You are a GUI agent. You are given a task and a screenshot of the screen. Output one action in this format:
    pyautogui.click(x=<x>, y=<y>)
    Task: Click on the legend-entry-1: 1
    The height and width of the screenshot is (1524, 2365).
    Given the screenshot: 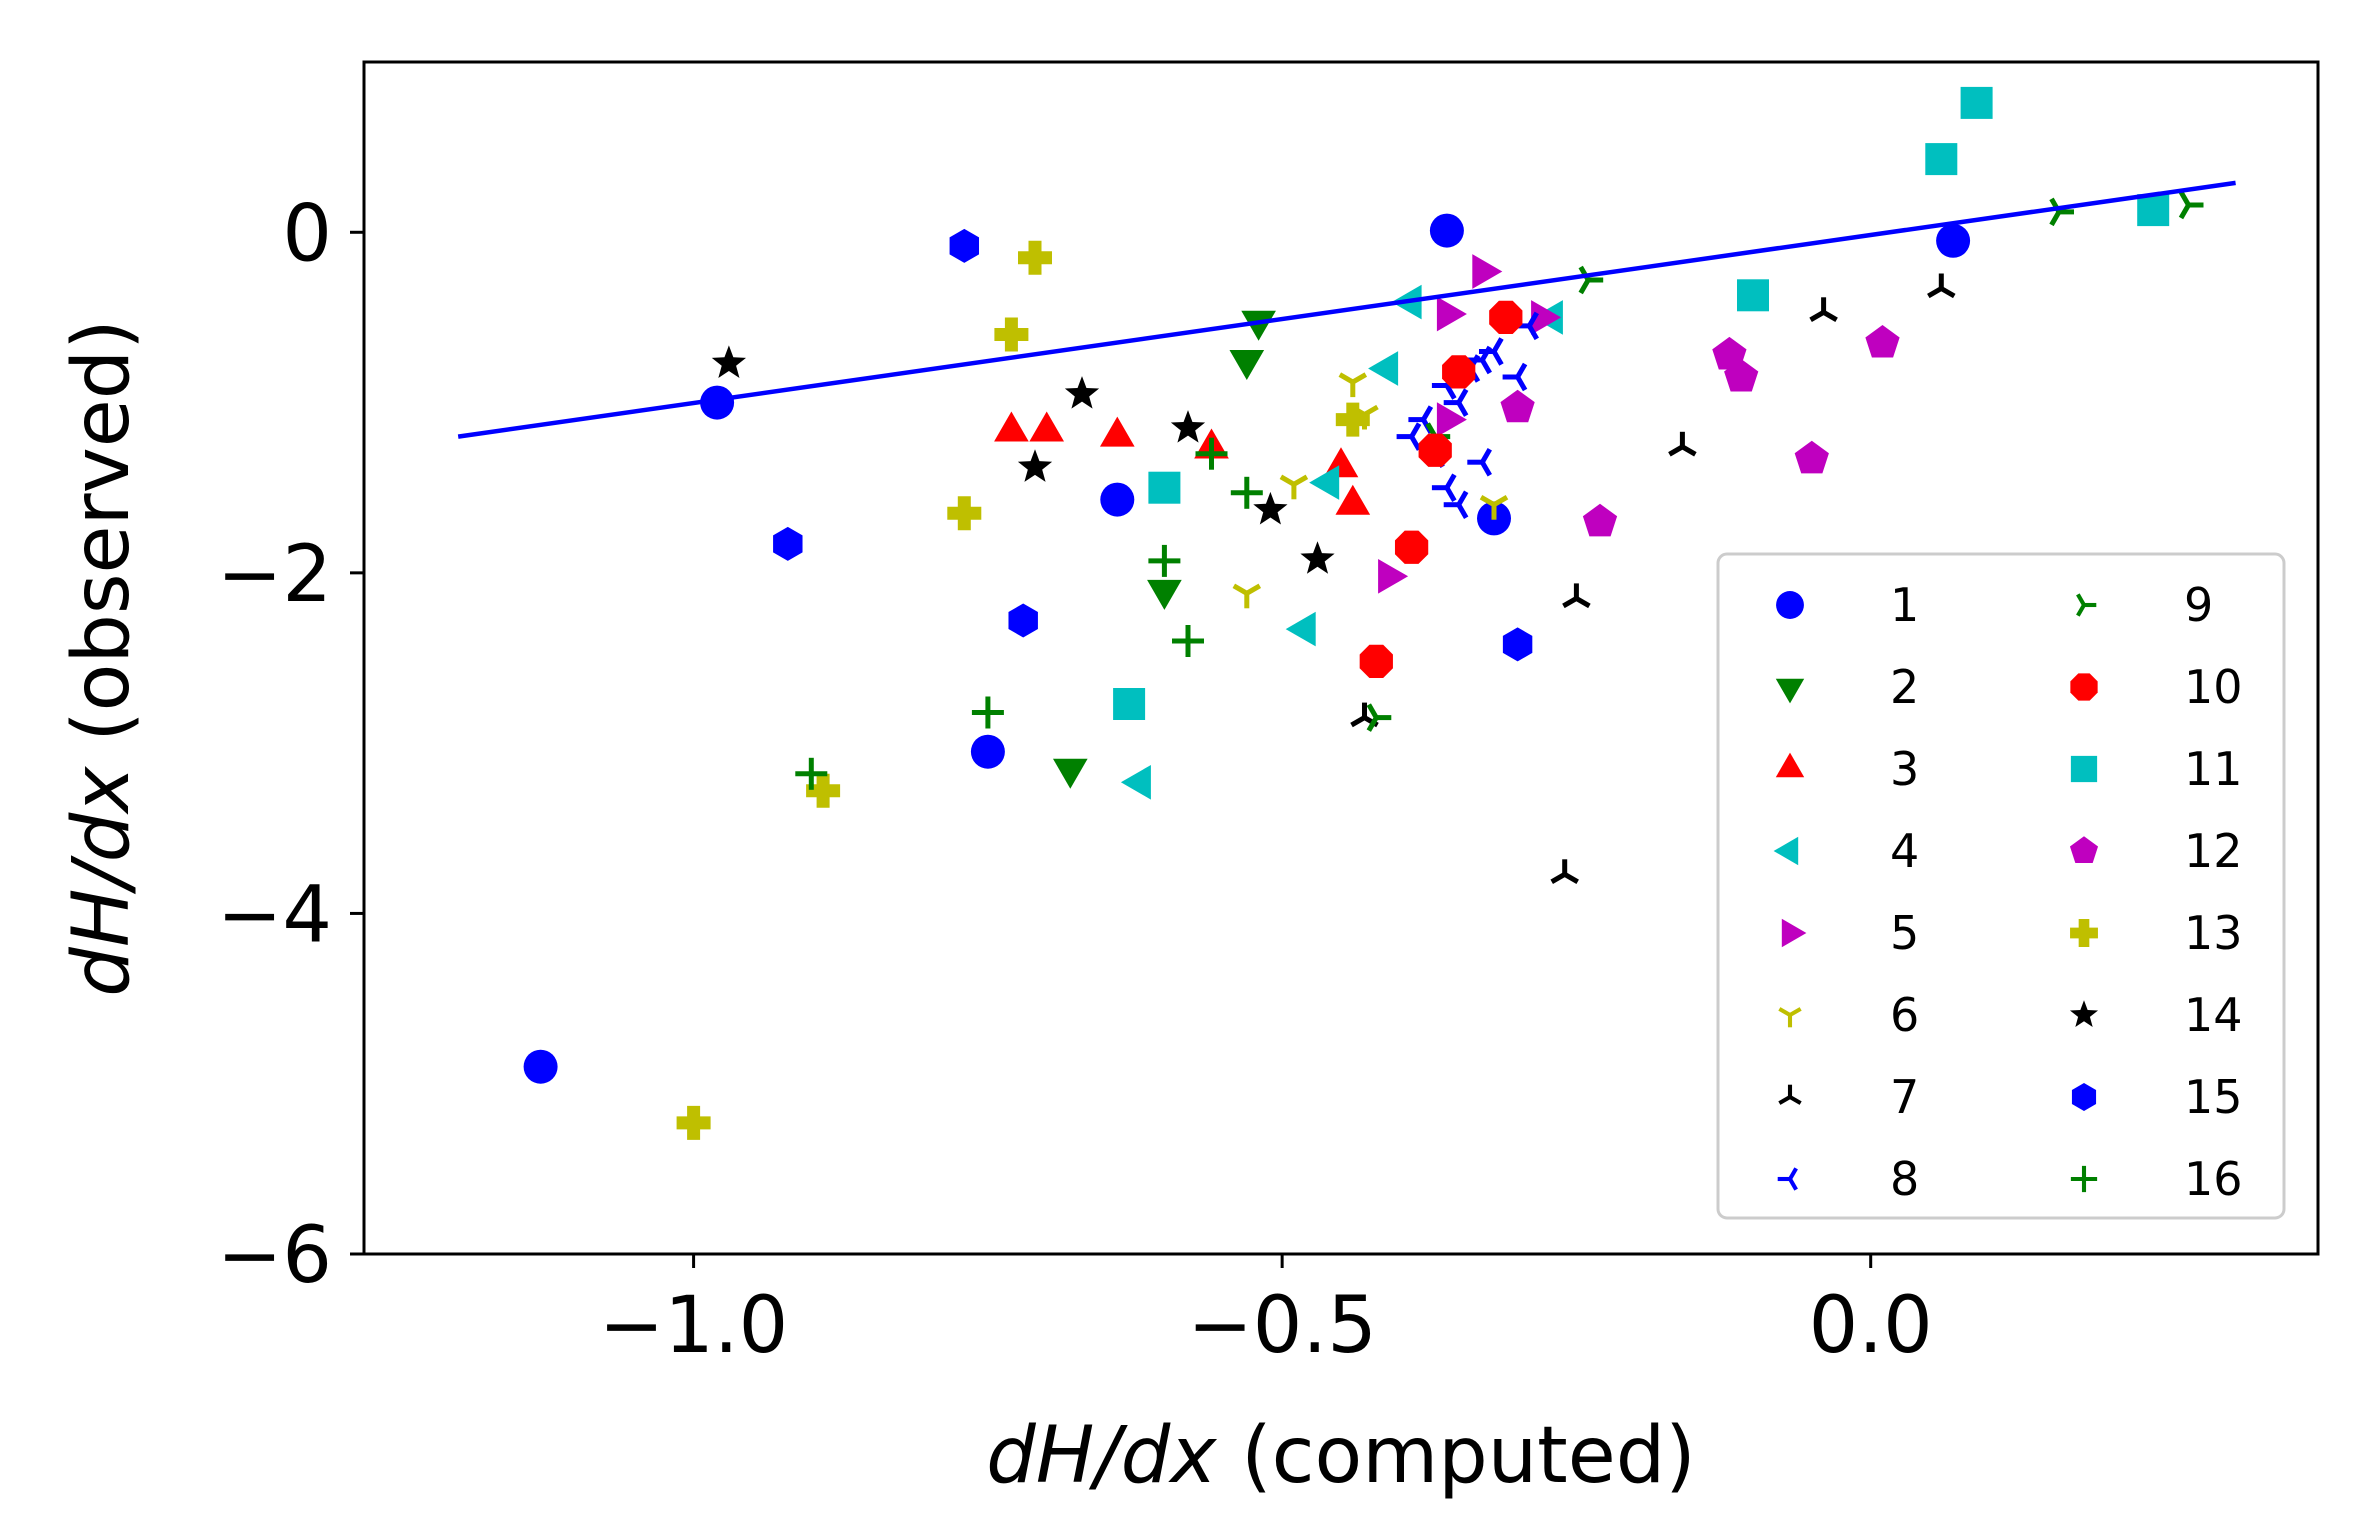 What is the action you would take?
    pyautogui.click(x=1847, y=605)
    